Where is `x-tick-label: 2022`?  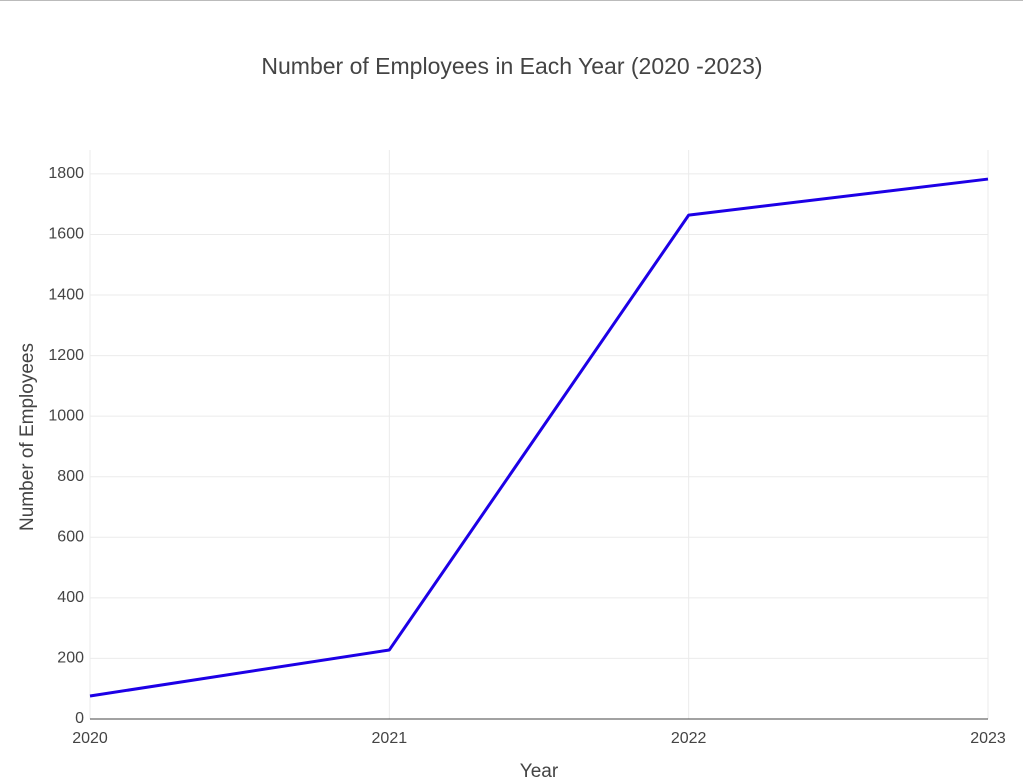 x-tick-label: 2022 is located at coordinates (689, 738).